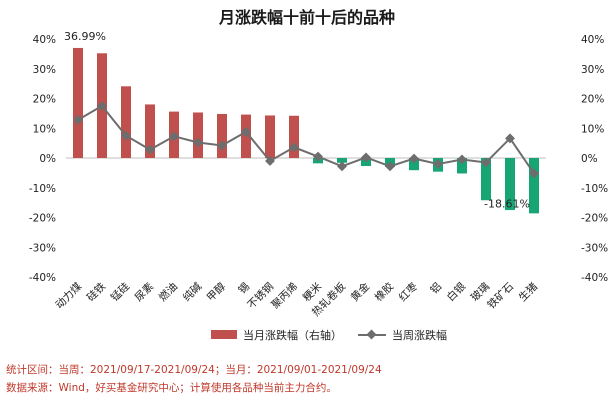 This screenshot has width=615, height=402. What do you see at coordinates (592, 129) in the screenshot?
I see `right-tick-label: 10%` at bounding box center [592, 129].